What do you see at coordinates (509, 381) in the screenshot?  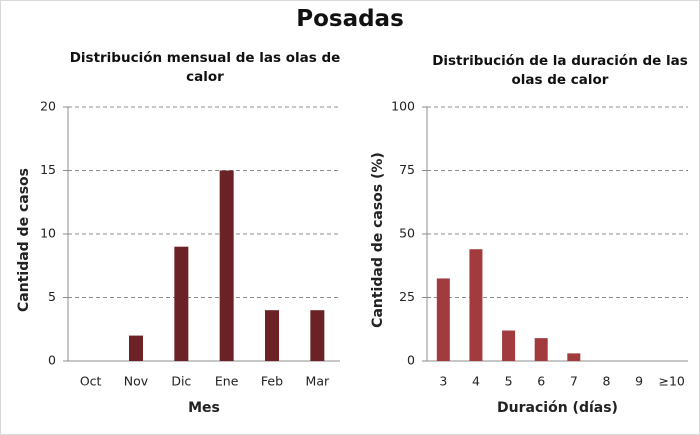 I see `x-tick-label: 5` at bounding box center [509, 381].